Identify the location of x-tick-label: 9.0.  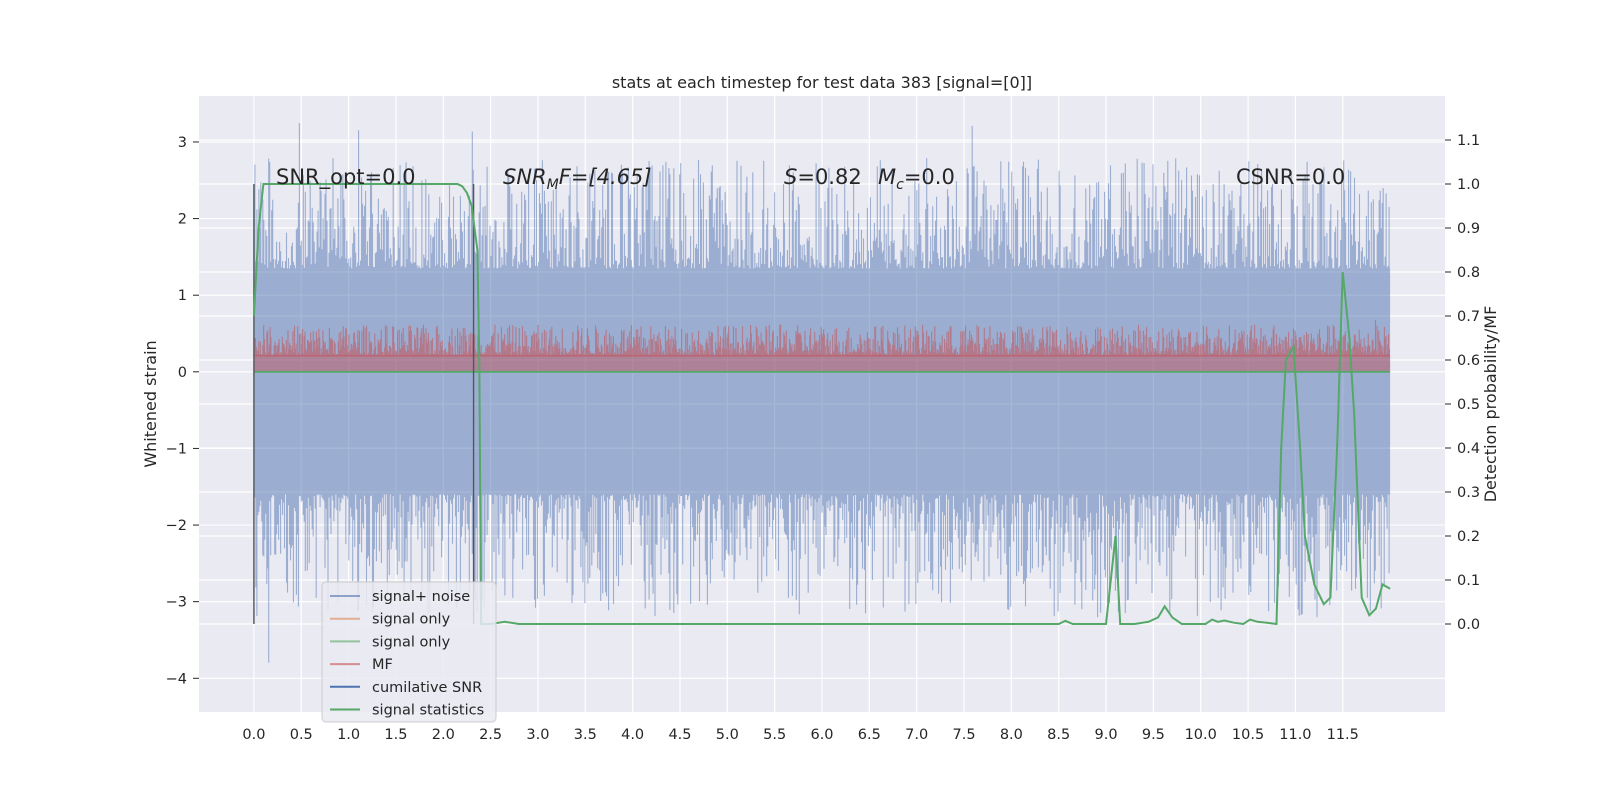
(1106, 735).